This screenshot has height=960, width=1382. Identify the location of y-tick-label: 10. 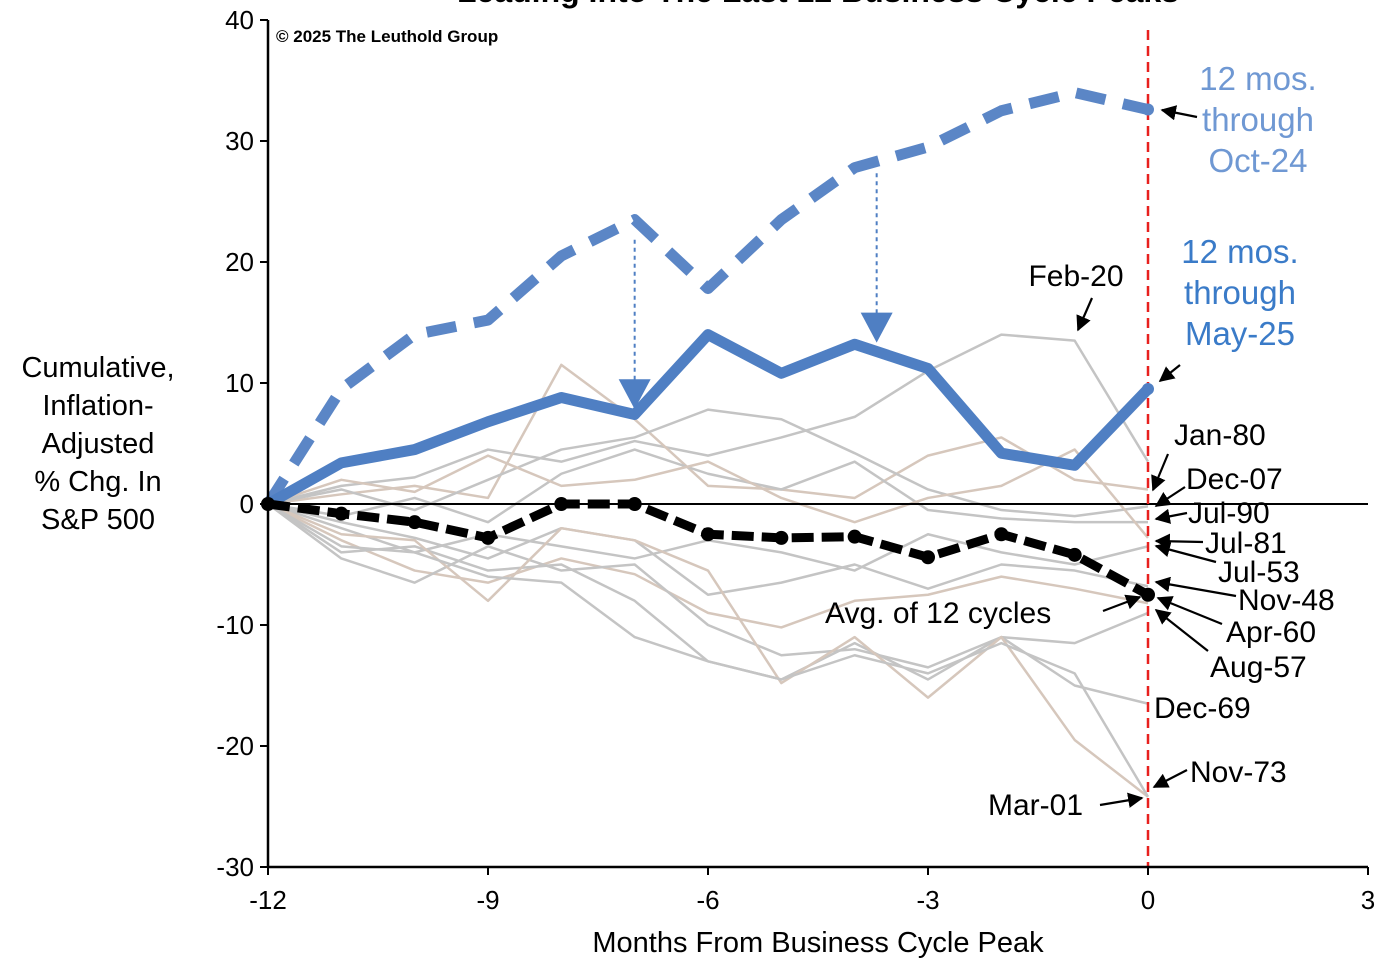
(239, 383).